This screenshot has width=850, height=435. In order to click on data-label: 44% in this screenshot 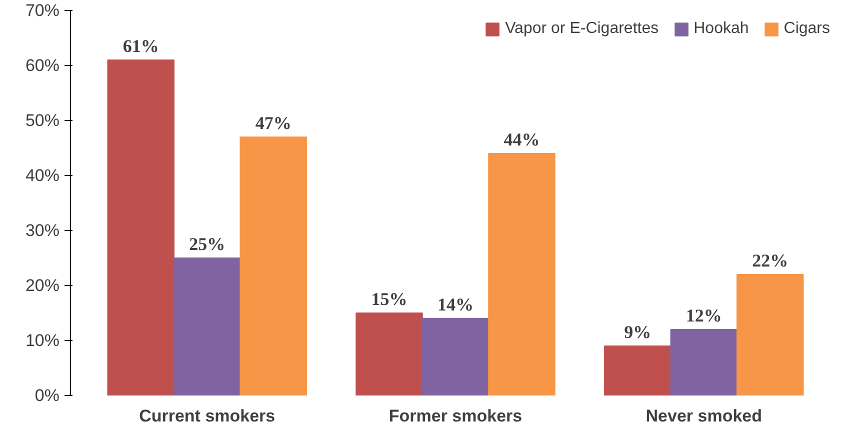, I will do `click(522, 140)`.